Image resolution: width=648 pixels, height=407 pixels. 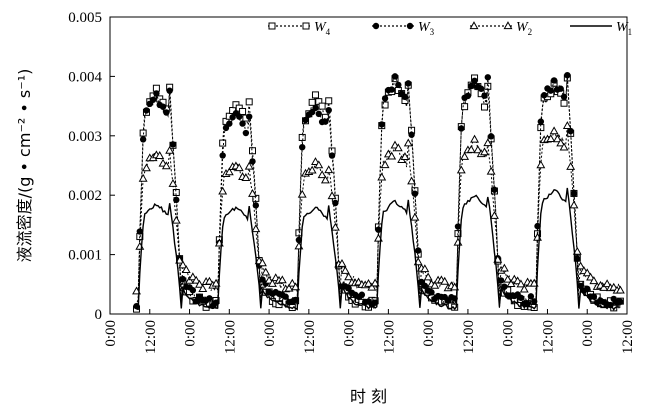 I want to click on legend: W4 W3 W2 W1, so click(x=450, y=28).